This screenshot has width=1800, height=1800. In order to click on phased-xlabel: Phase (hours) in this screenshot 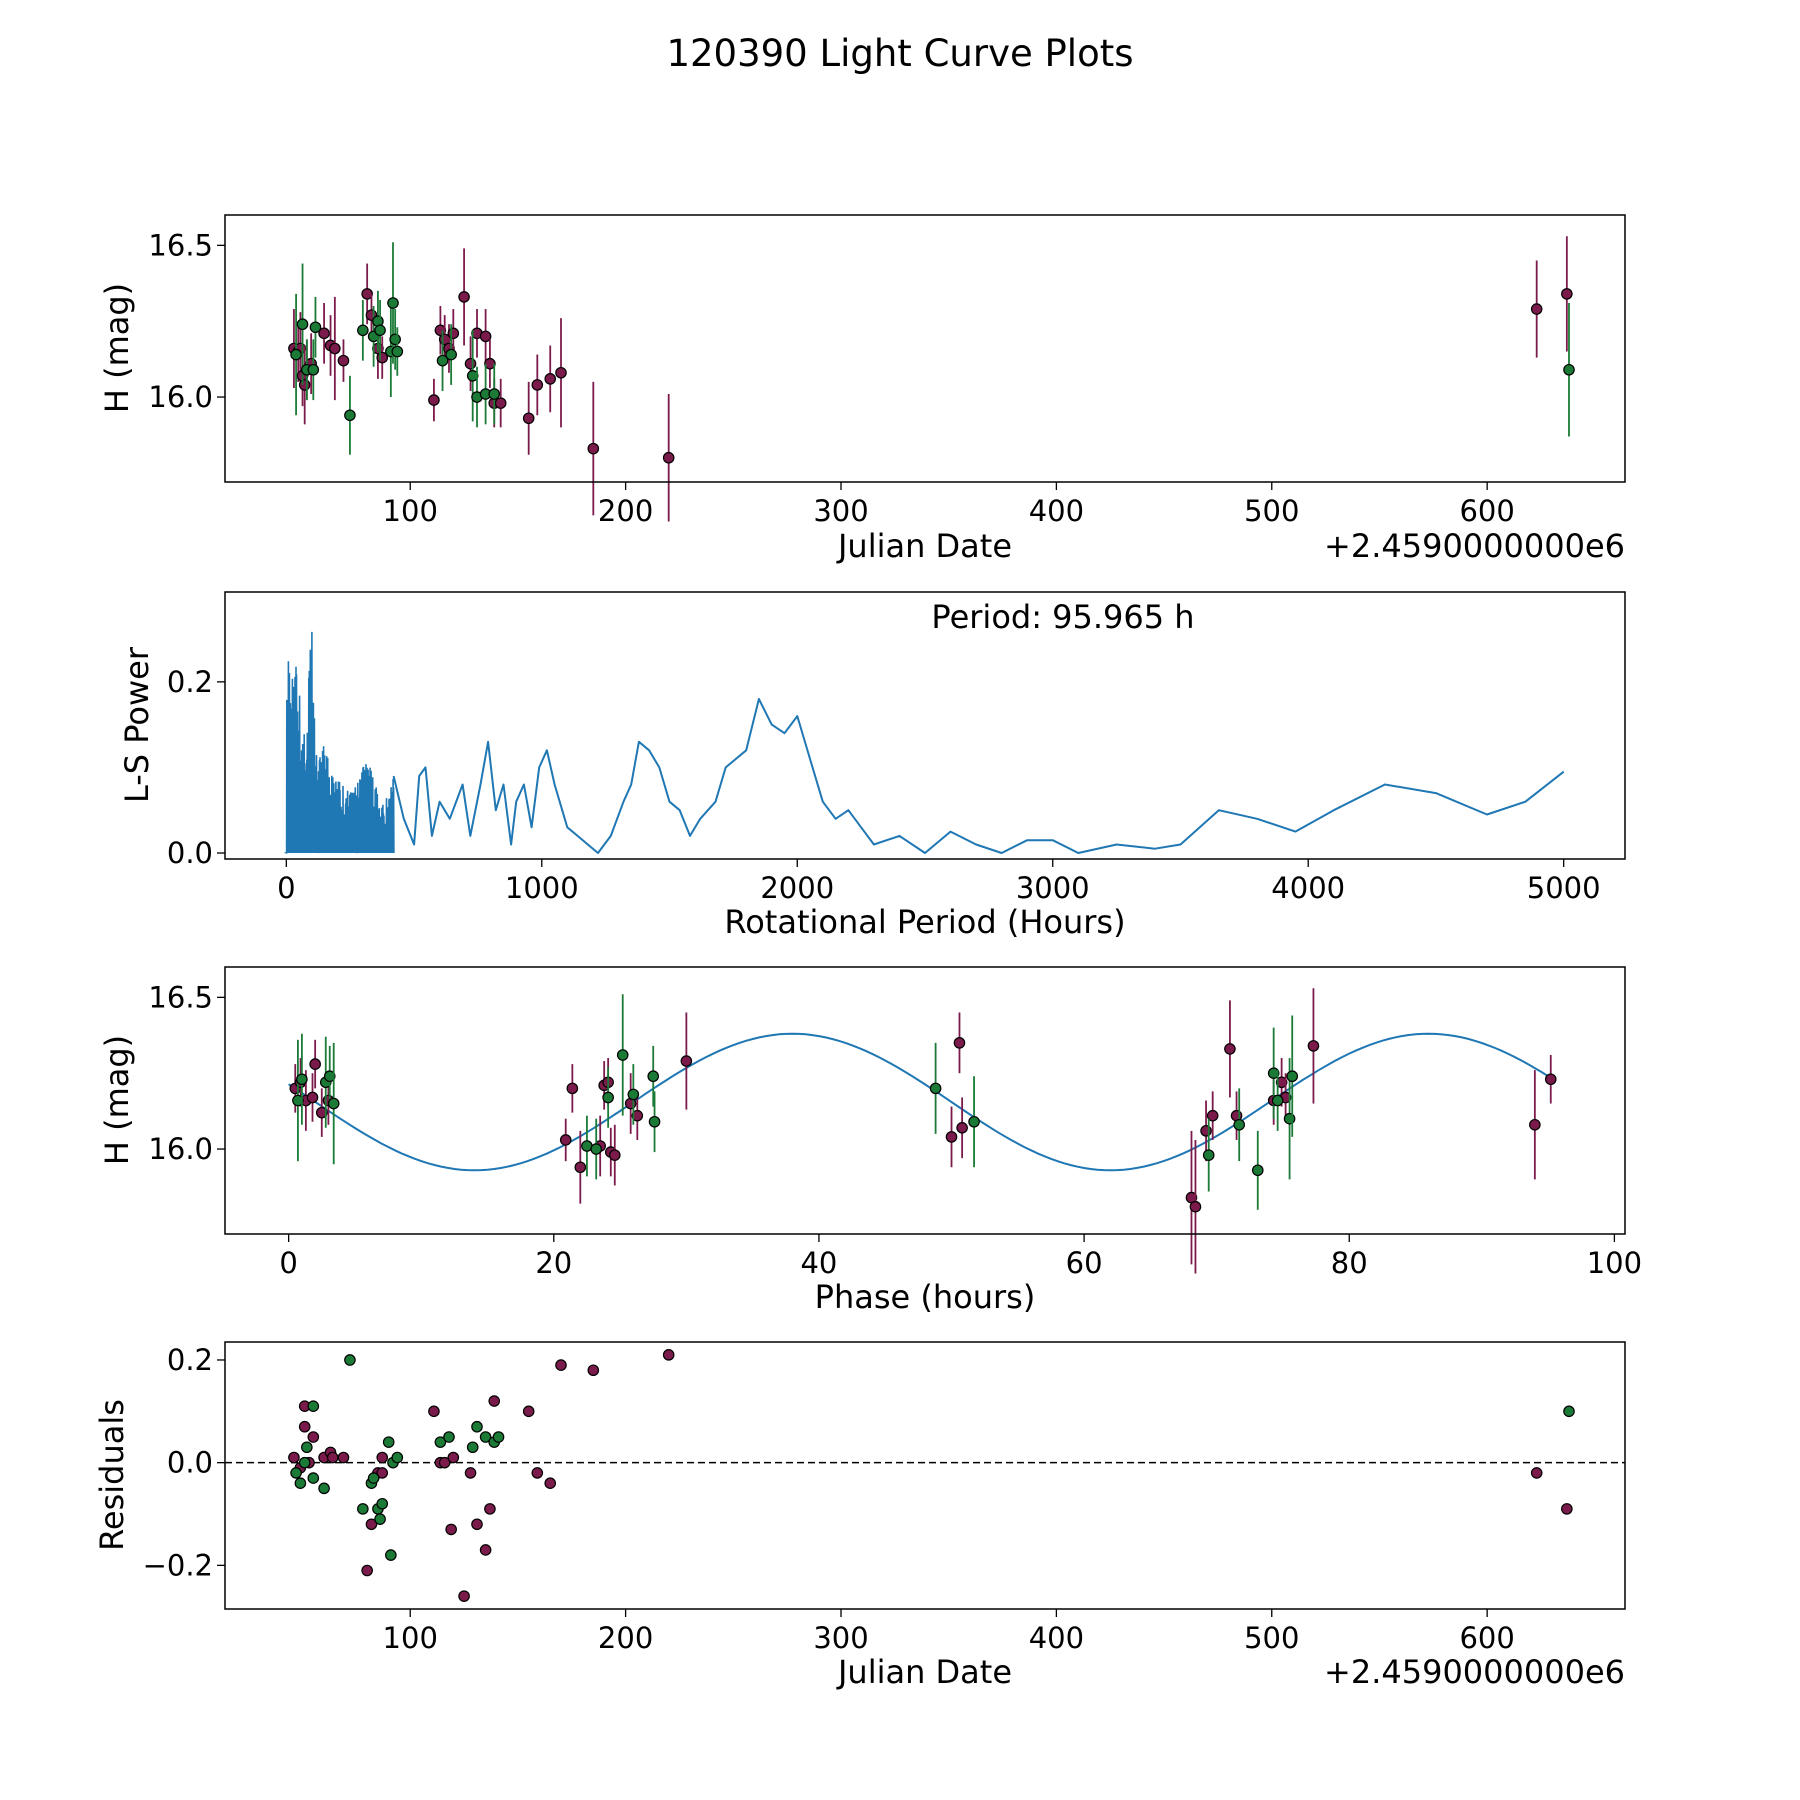, I will do `click(925, 1297)`.